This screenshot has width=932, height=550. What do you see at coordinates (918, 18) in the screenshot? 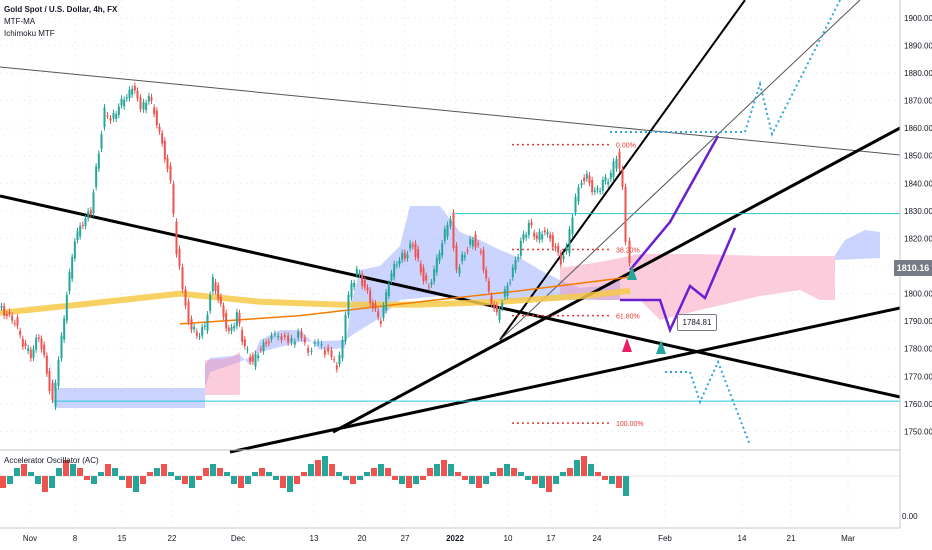
I see `y-tick-label: 1900.00` at bounding box center [918, 18].